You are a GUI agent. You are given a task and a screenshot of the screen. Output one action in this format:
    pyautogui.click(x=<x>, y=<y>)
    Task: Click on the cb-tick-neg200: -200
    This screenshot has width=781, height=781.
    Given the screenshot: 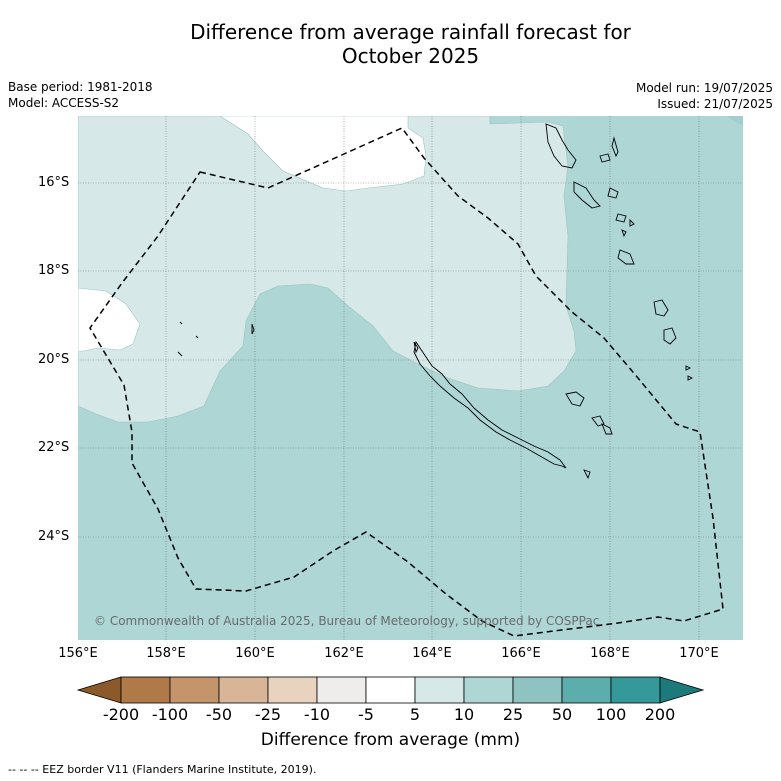 What is the action you would take?
    pyautogui.click(x=121, y=714)
    